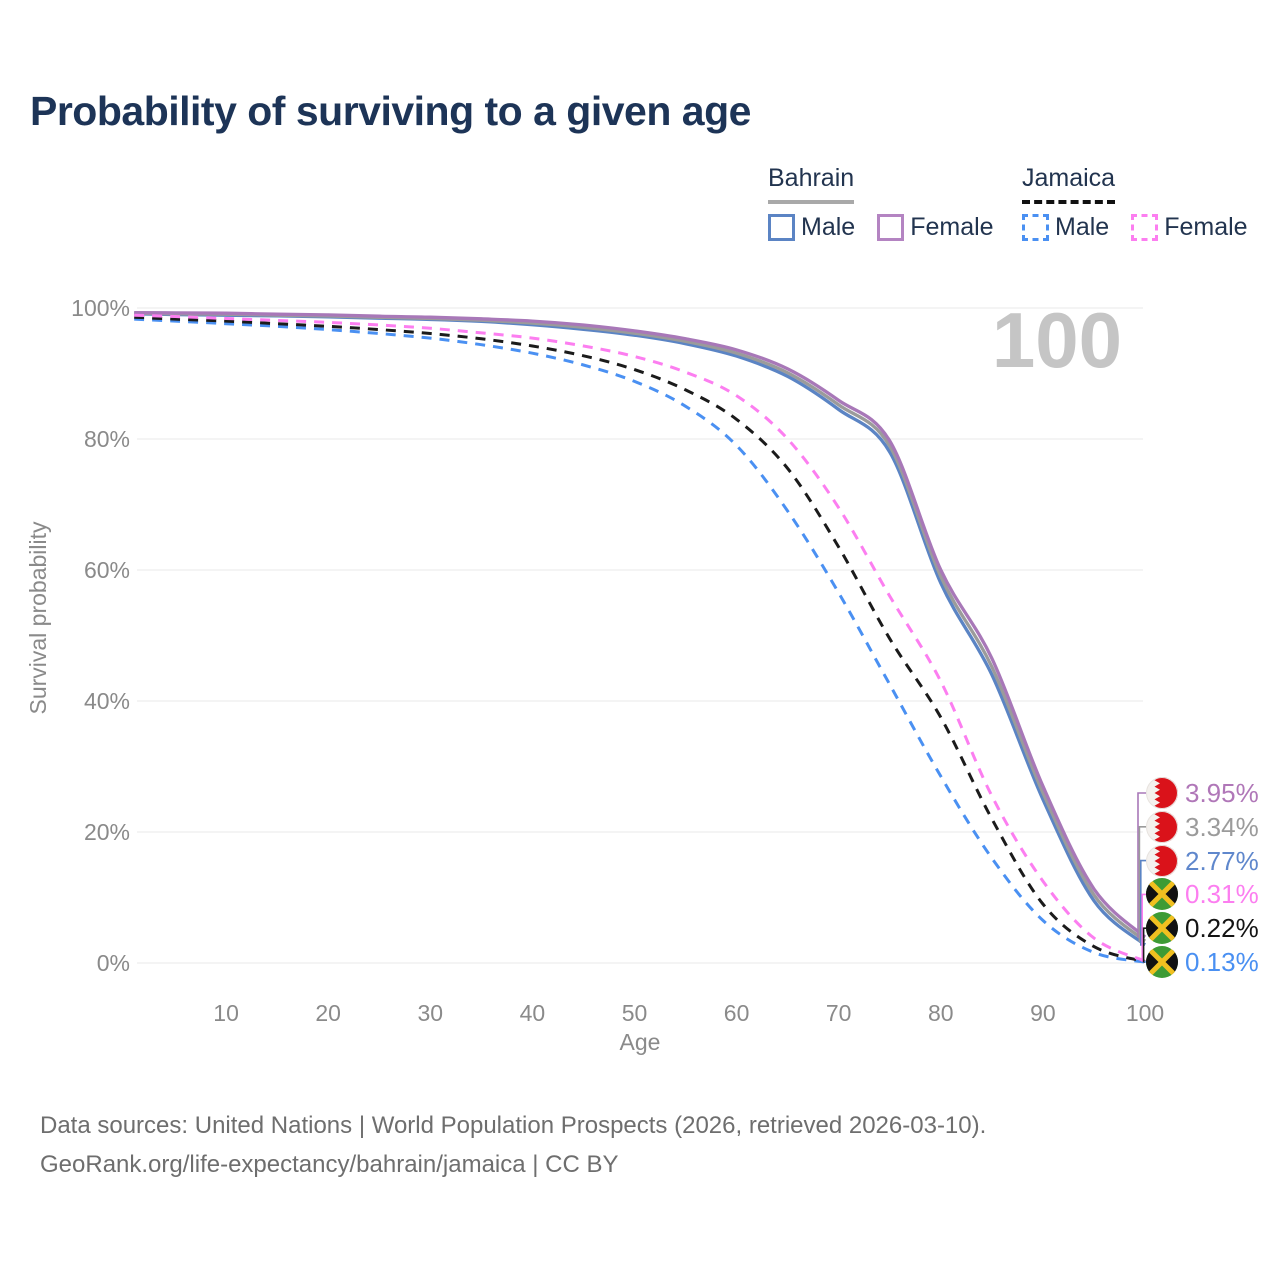 Image resolution: width=1280 pixels, height=1280 pixels. Describe the element at coordinates (1135, 203) in the screenshot. I see `legend-group-jamaica: Jamaica Male Female` at that location.